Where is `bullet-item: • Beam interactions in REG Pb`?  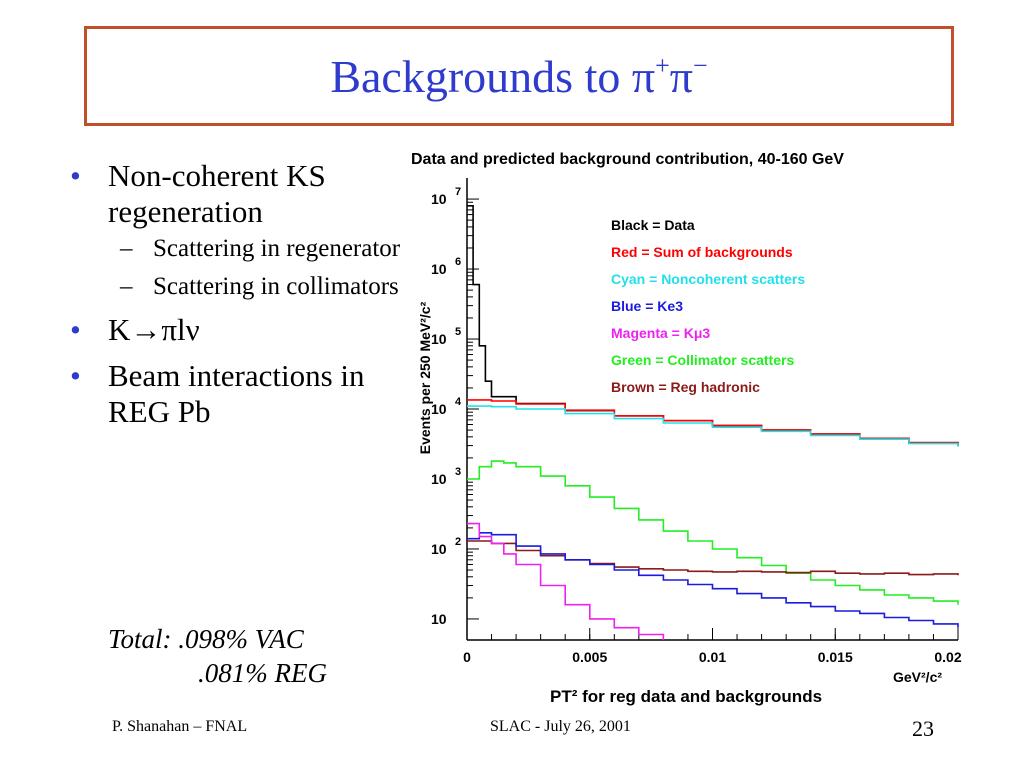 bullet-item: • Beam interactions in REG Pb is located at coordinates (240, 394).